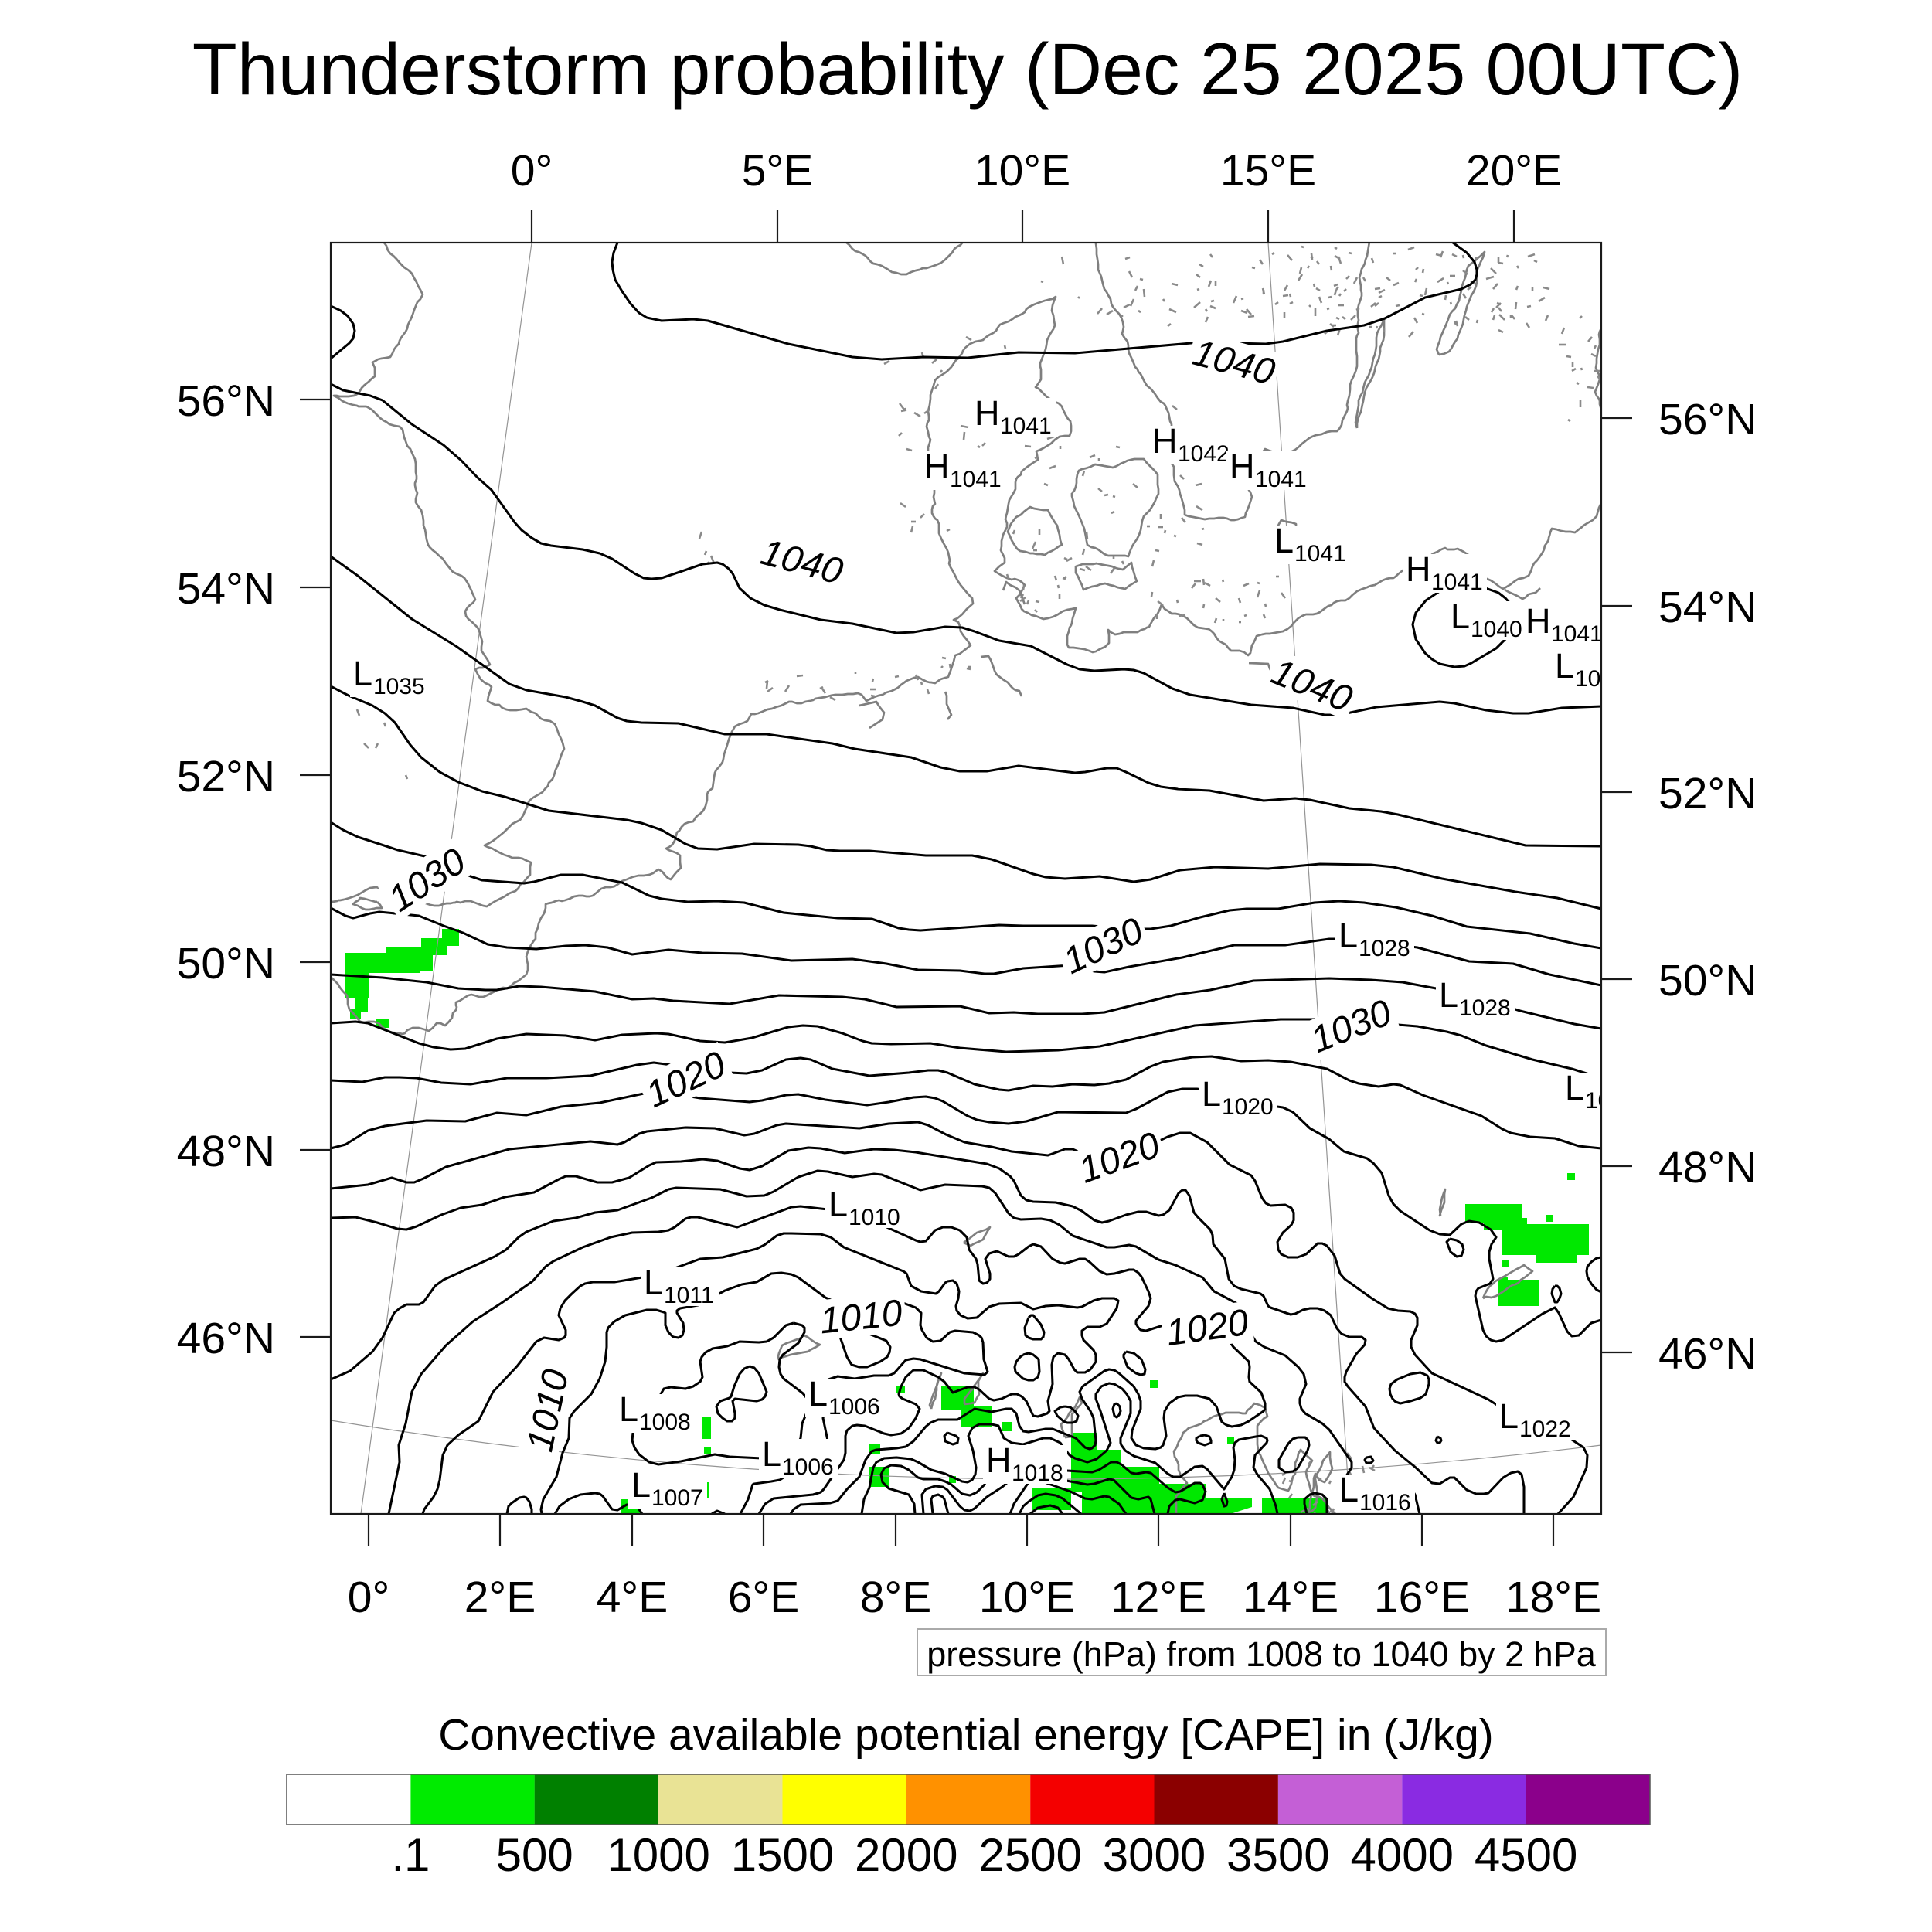 The image size is (1932, 1932). I want to click on svg-text: 14°E, so click(1291, 1598).